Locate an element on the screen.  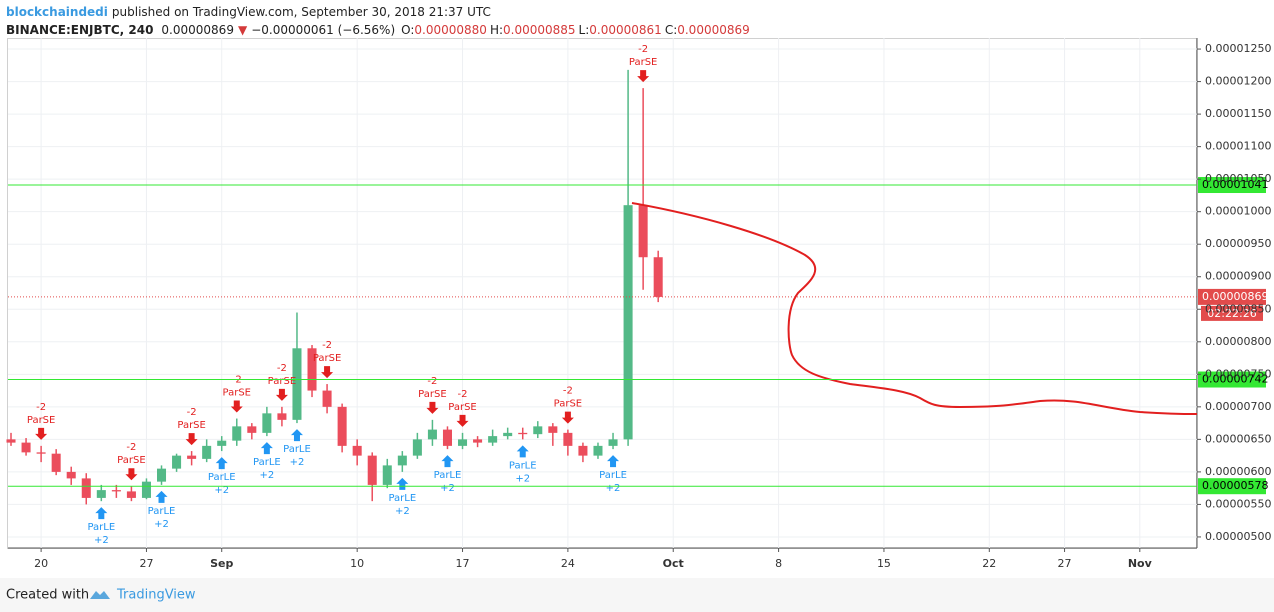
y-tick-label: 0.00001050 is located at coordinates (1238, 178).